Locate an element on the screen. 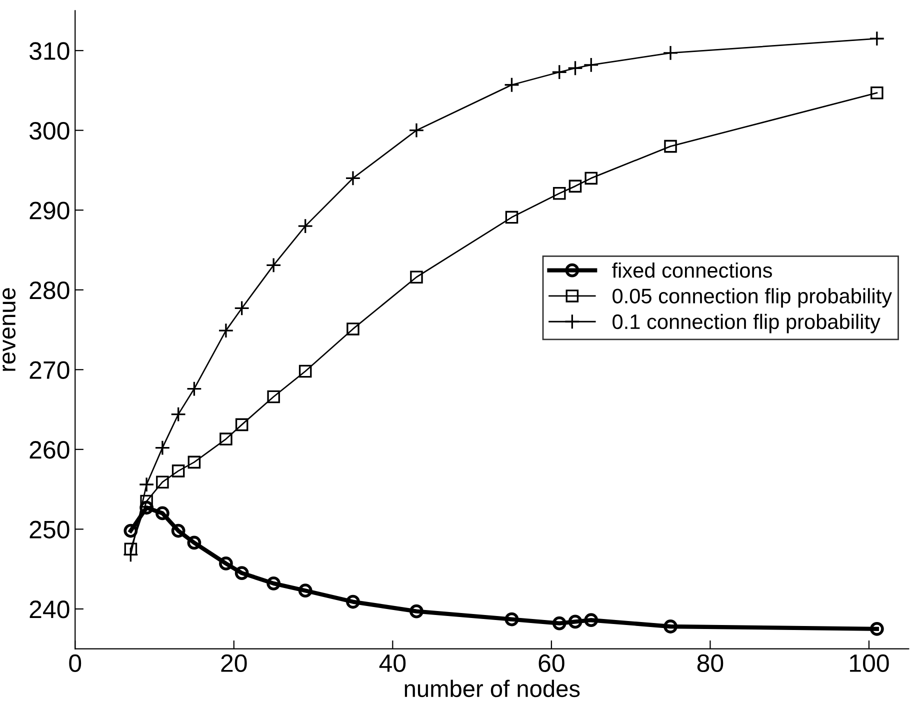  legend-label: 0.05 connection flip probability is located at coordinates (752, 298).